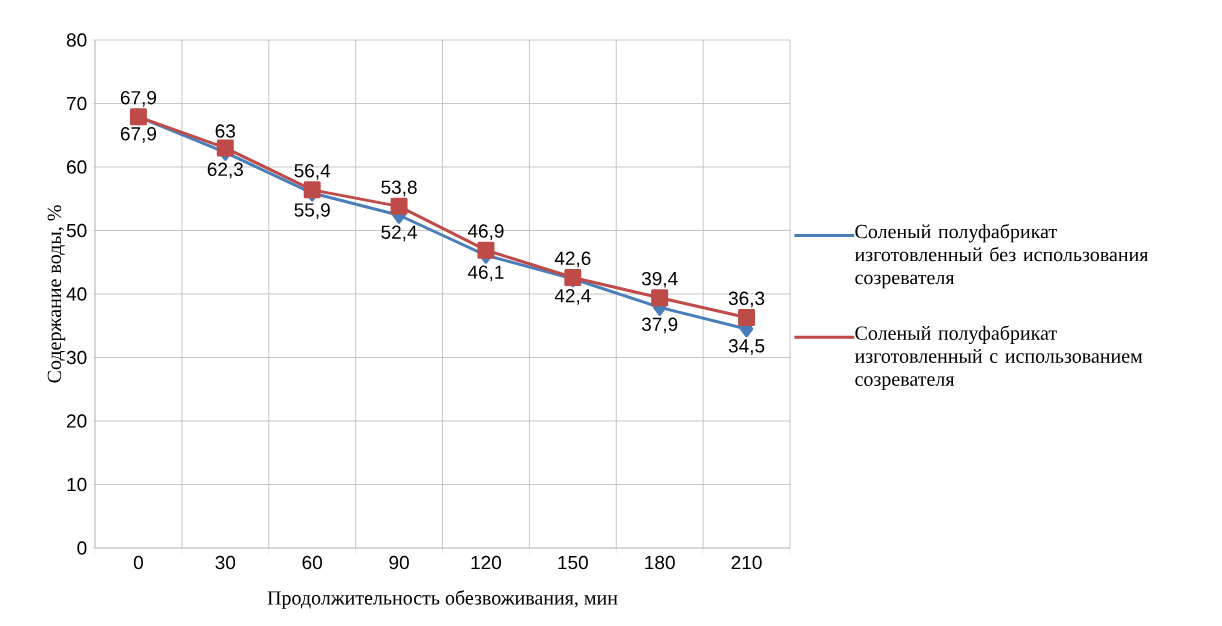 Image resolution: width=1222 pixels, height=626 pixels. What do you see at coordinates (399, 562) in the screenshot?
I see `x-tick-label: 90` at bounding box center [399, 562].